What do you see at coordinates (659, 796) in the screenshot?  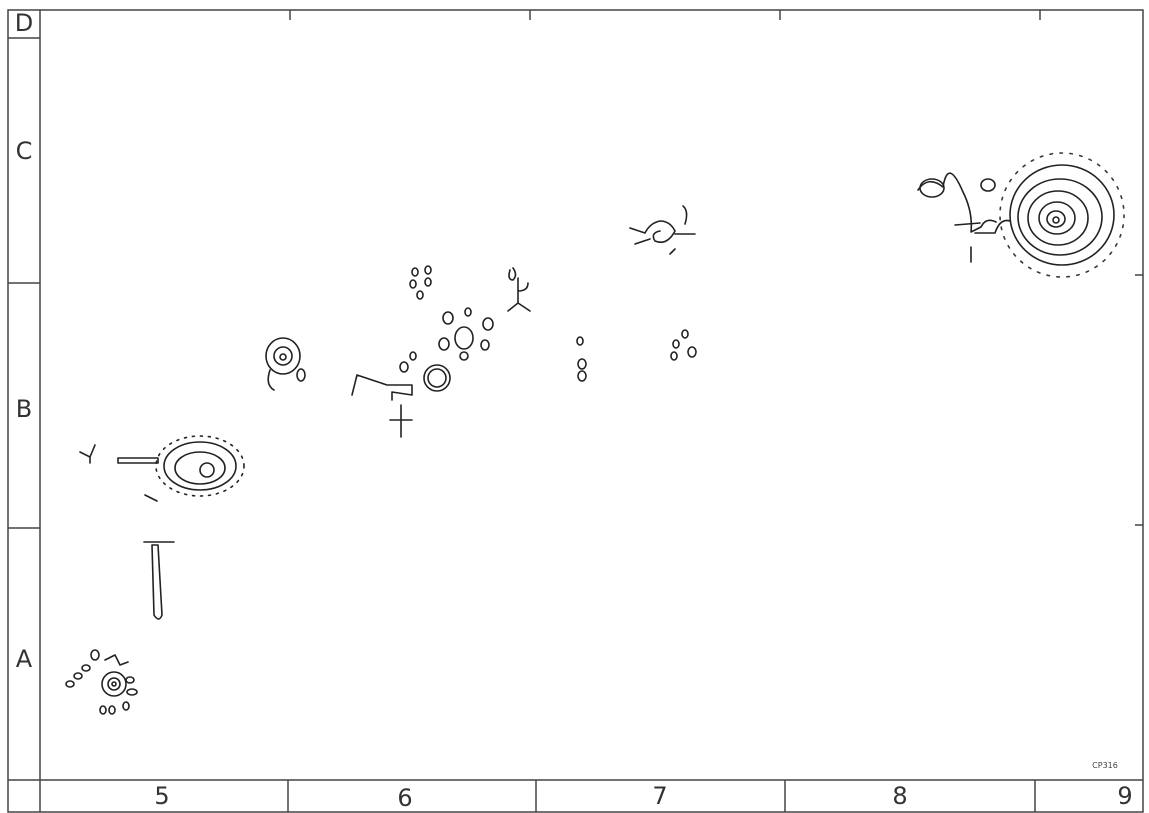 I see `column-label: 7` at bounding box center [659, 796].